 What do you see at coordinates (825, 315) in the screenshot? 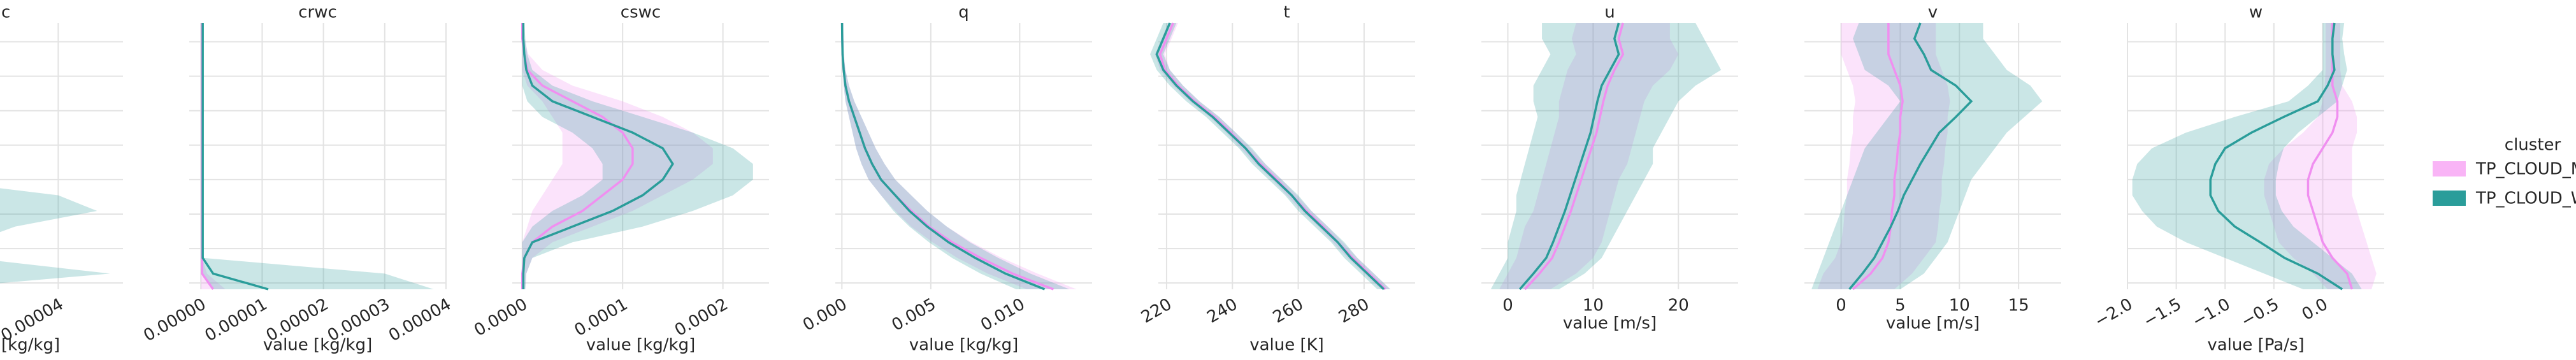
I see `x-tick-label: 0.000` at bounding box center [825, 315].